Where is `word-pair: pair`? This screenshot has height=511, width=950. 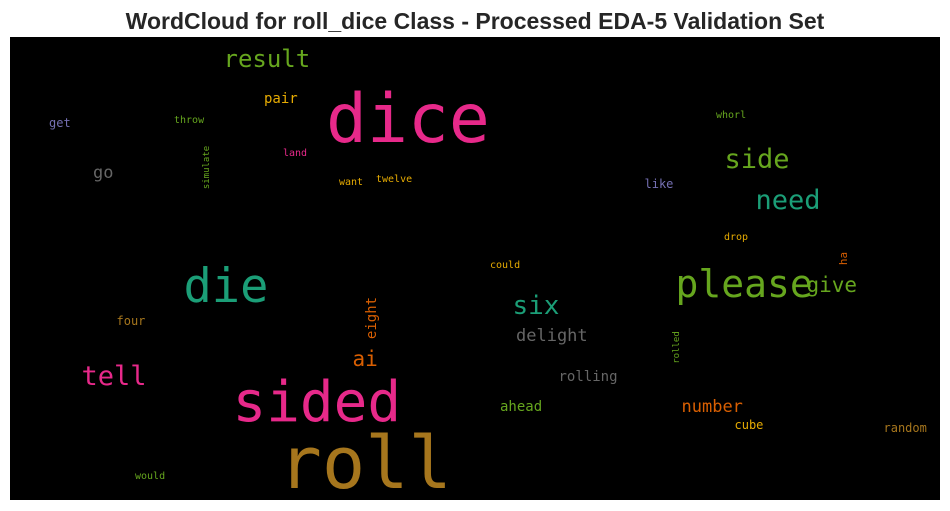
word-pair: pair is located at coordinates (281, 99).